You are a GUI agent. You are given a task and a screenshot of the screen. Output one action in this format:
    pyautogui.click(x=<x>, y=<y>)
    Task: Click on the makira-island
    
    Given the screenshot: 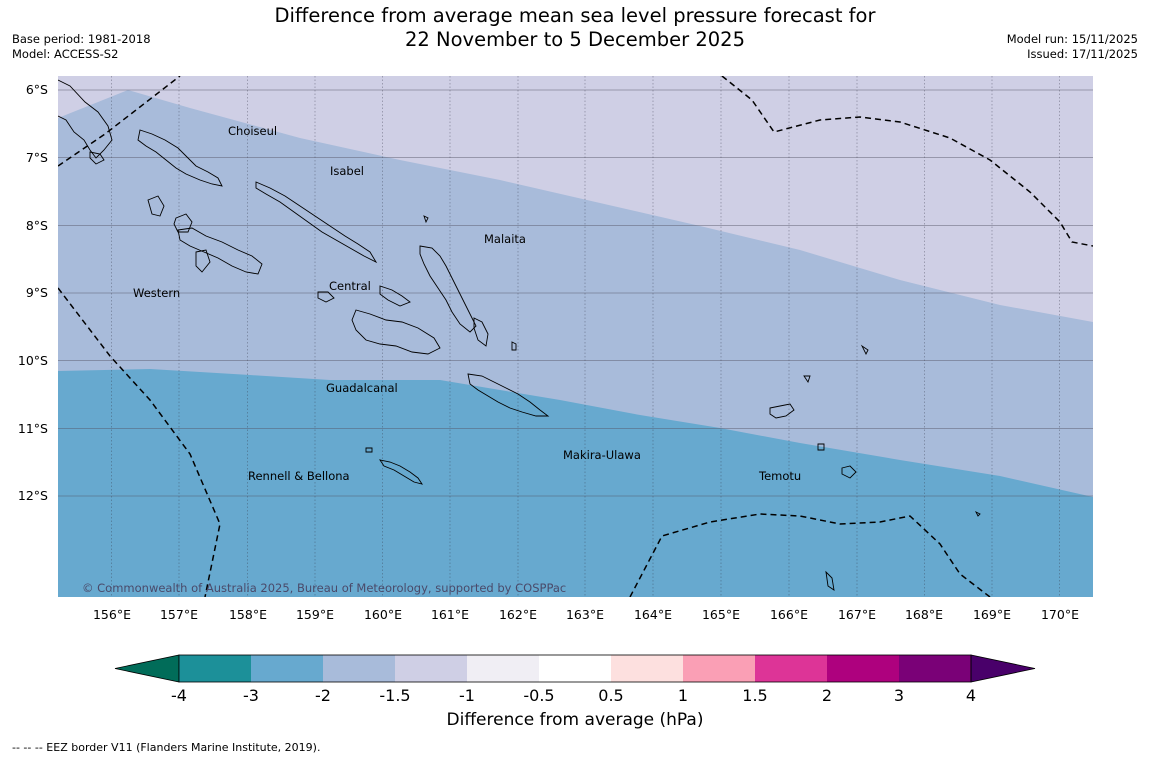 What is the action you would take?
    pyautogui.click(x=508, y=395)
    